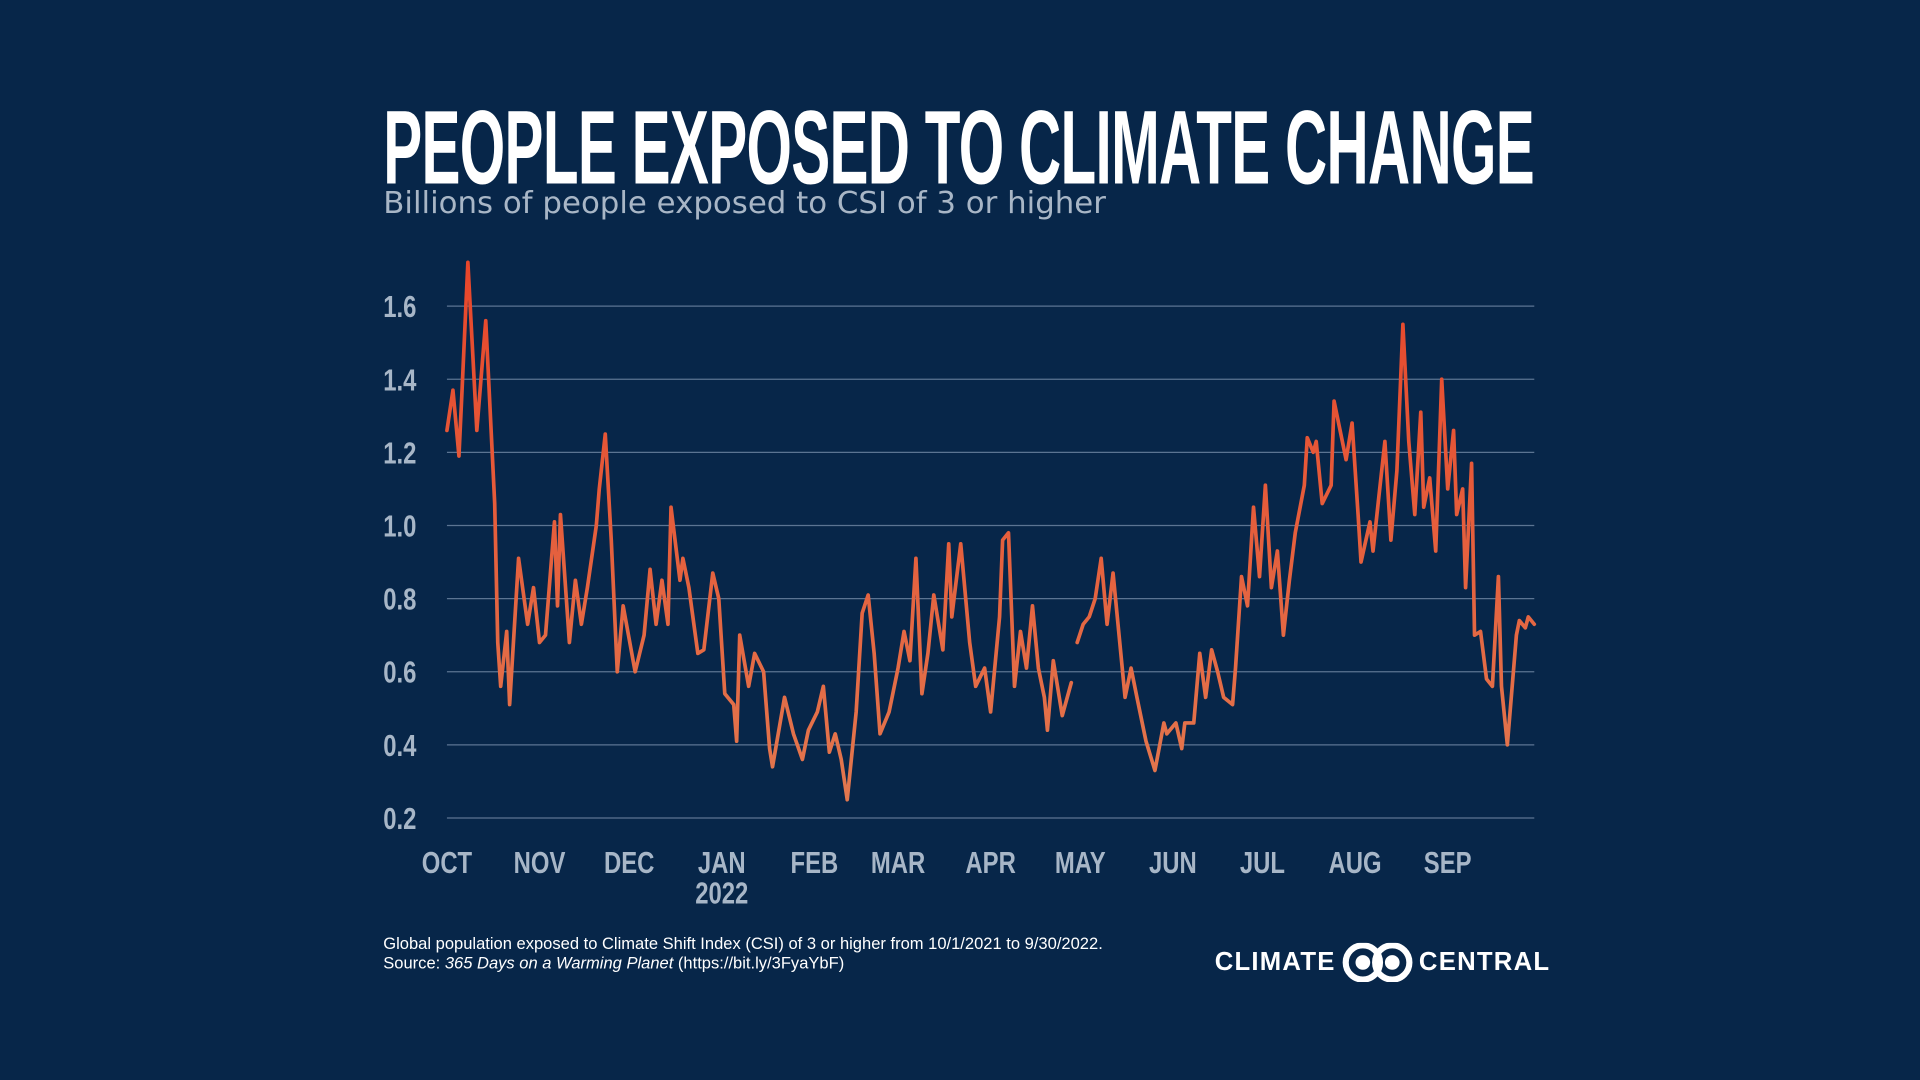 This screenshot has width=1920, height=1080. I want to click on x-tick-label: JAN, so click(722, 862).